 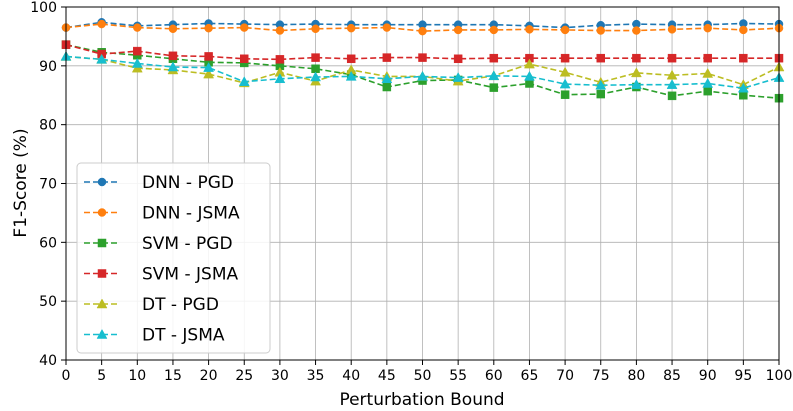 What do you see at coordinates (779, 376) in the screenshot?
I see `x-tick-label: 100` at bounding box center [779, 376].